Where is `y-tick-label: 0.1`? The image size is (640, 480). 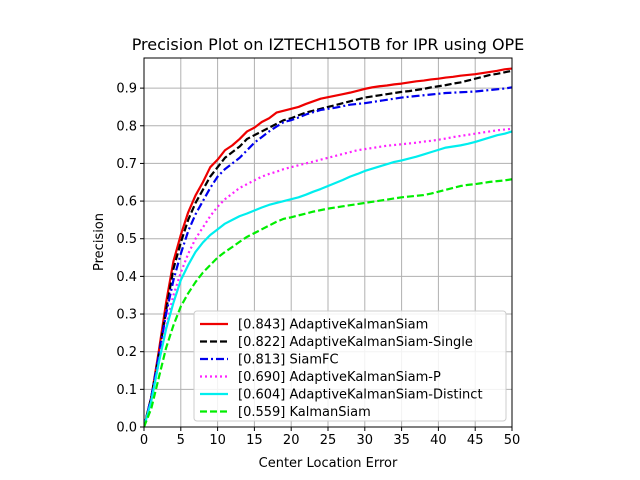 y-tick-label: 0.1 is located at coordinates (126, 390).